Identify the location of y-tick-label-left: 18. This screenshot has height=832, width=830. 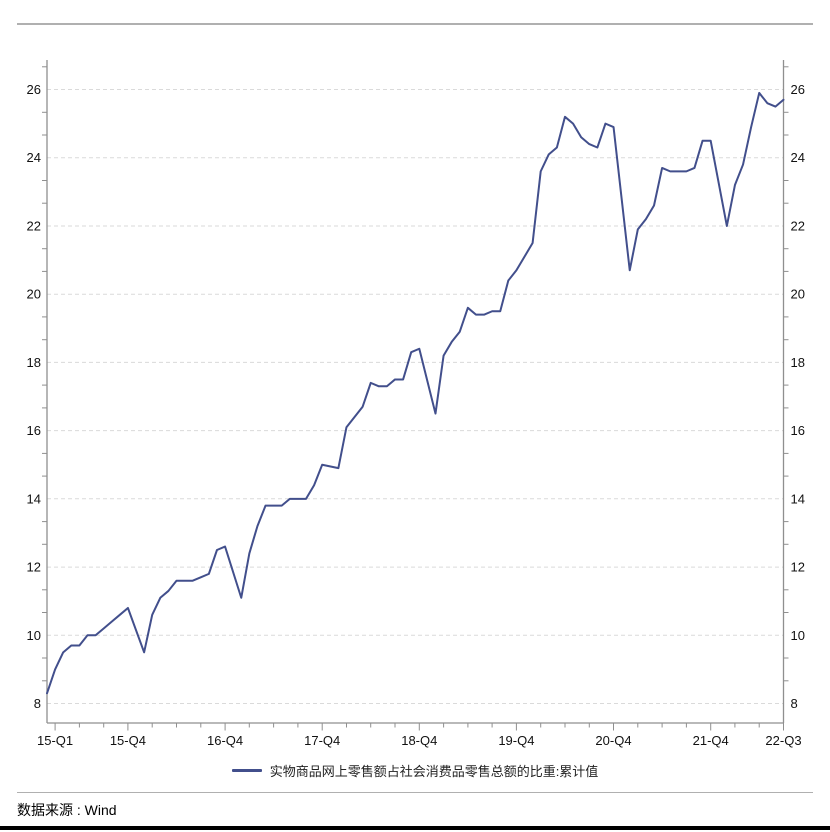
(34, 362).